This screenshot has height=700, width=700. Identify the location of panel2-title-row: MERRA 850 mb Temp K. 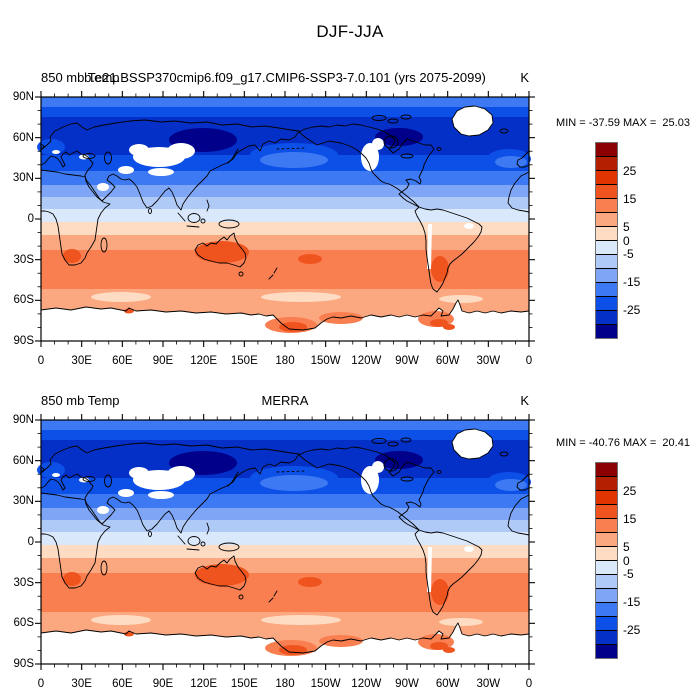
(350, 402).